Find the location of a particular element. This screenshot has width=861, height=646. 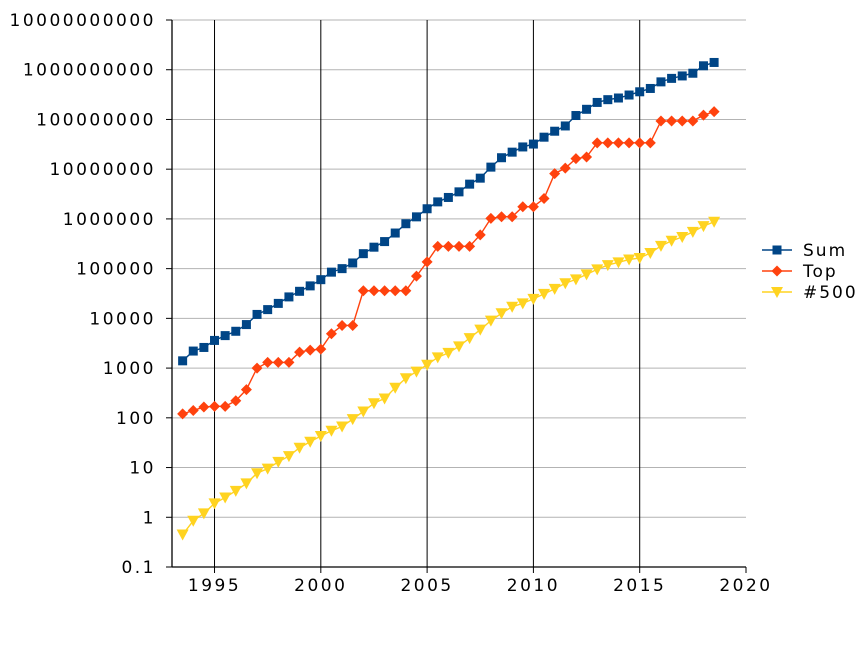

legend-label-500: #500 is located at coordinates (830, 293).